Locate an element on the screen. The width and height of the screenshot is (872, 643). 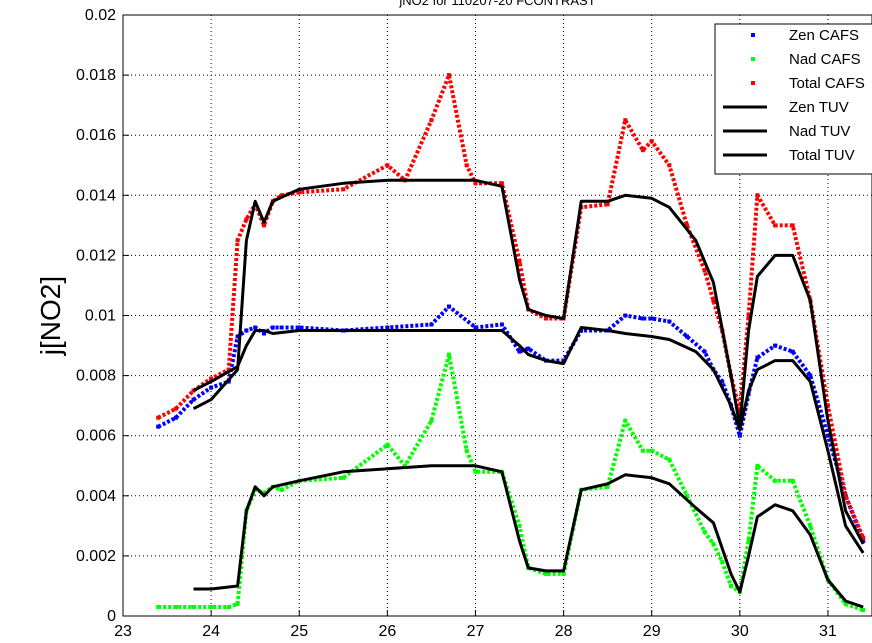
legend-label: Total CAFS is located at coordinates (827, 83).